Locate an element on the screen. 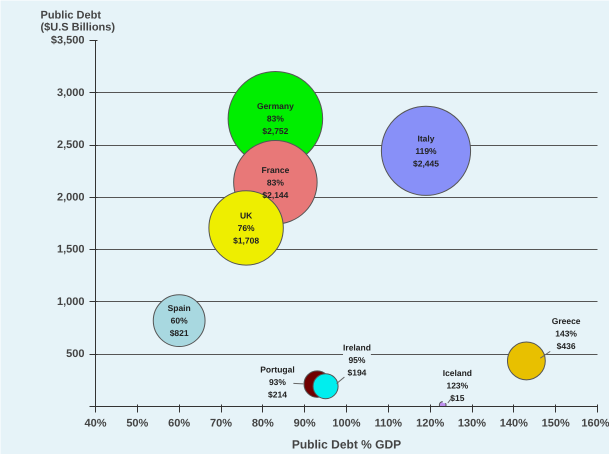  x-tick-label: 90% is located at coordinates (305, 424).